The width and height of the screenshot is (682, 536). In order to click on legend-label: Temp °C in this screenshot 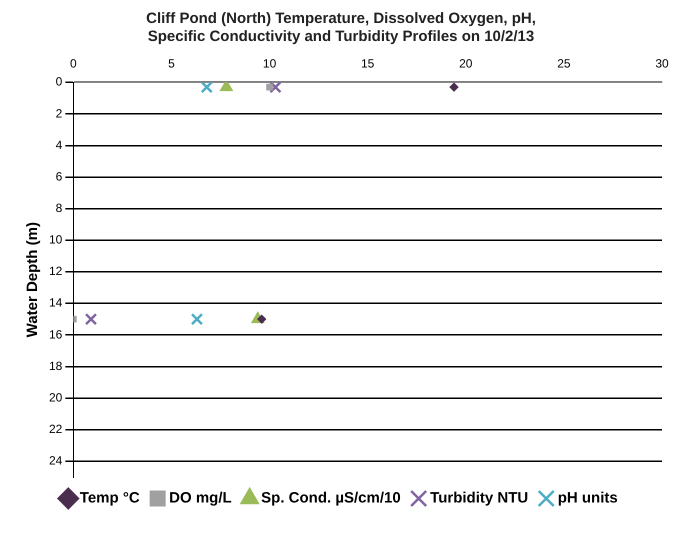, I will do `click(110, 498)`.